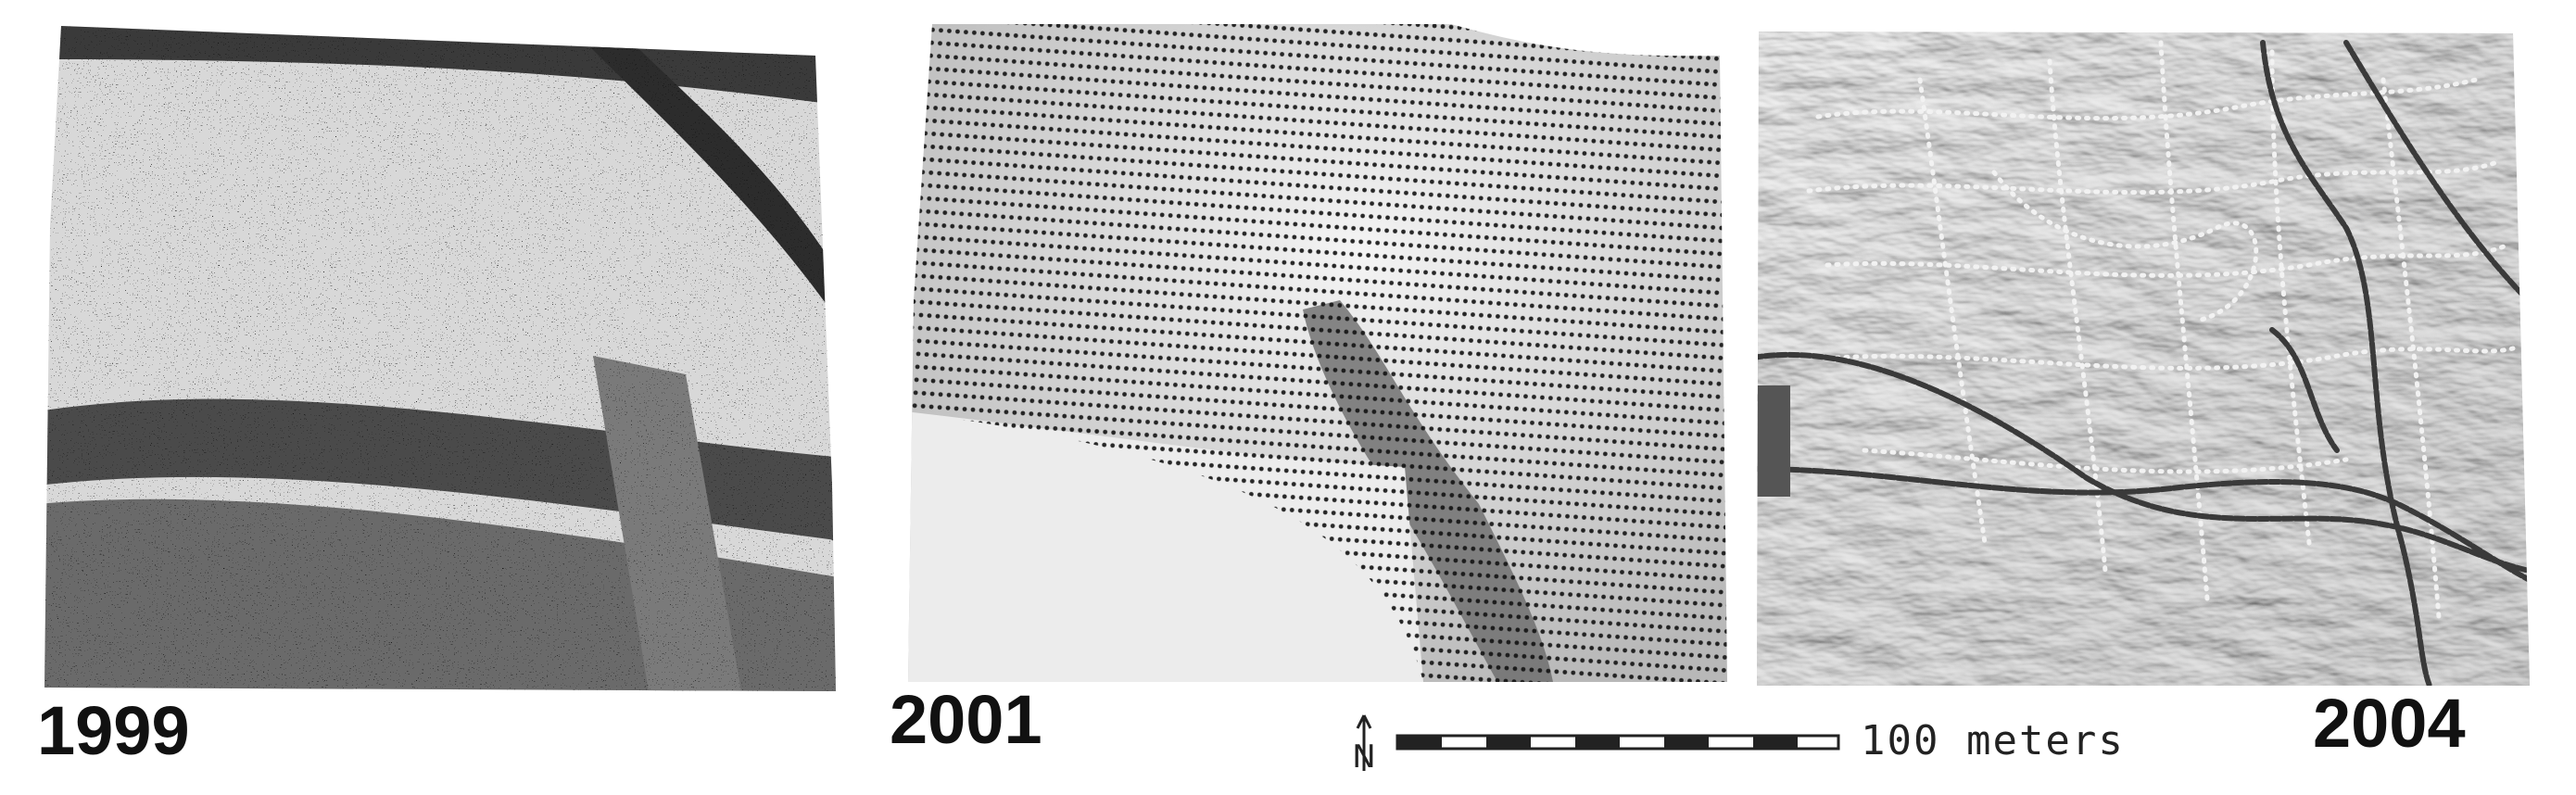 Image resolution: width=2576 pixels, height=795 pixels. What do you see at coordinates (2389, 723) in the screenshot?
I see `year-label-2004: 2004` at bounding box center [2389, 723].